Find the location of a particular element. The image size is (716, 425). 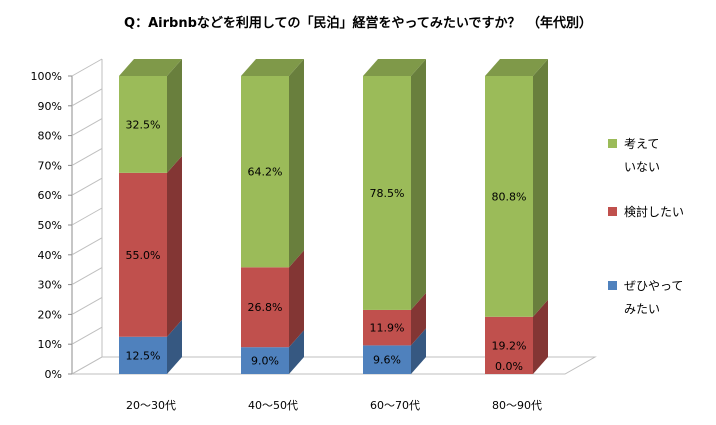

data-label: 19.2% is located at coordinates (509, 345).